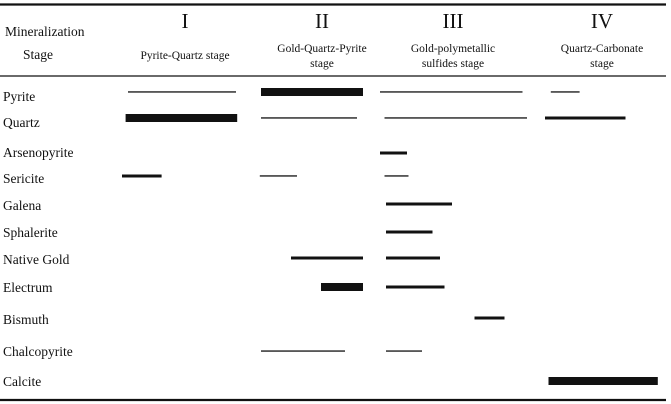  I want to click on stage-numeral-3: III, so click(453, 21).